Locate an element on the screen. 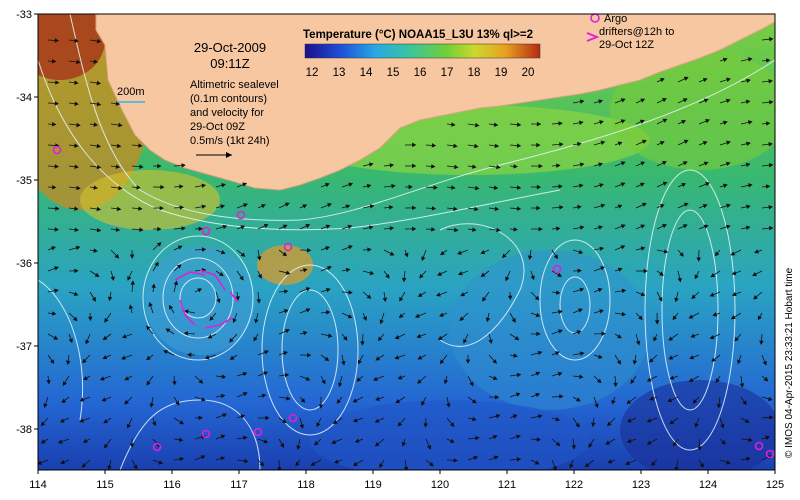 This screenshot has height=500, width=800. drifter-legend-line-1: drifters@12h to is located at coordinates (636, 32).